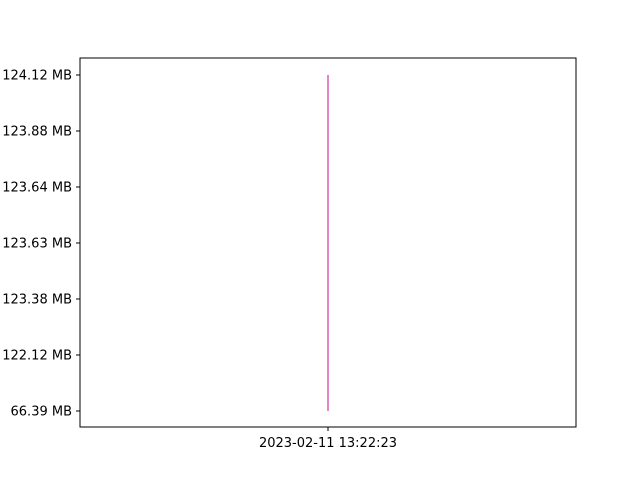  I want to click on y-tick-label-0: 66.39 MB, so click(41, 412).